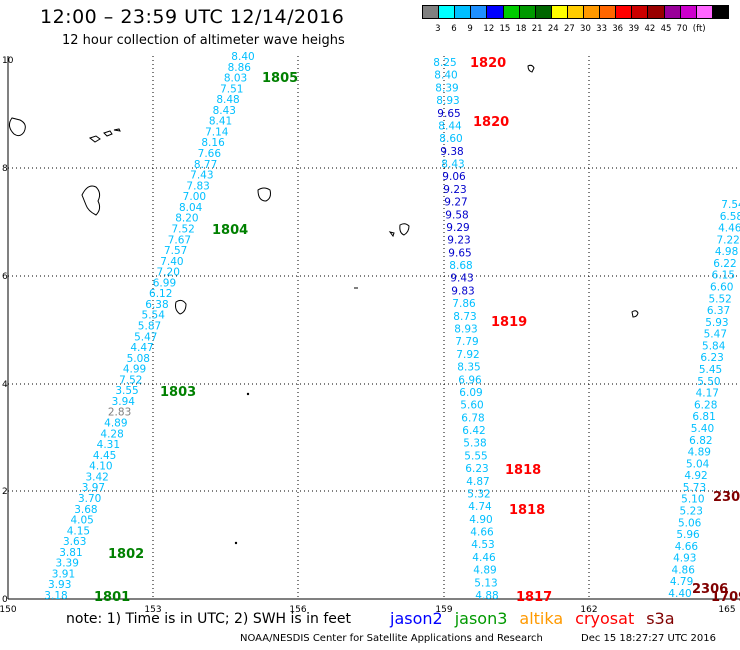 The image size is (740, 650). What do you see at coordinates (5, 277) in the screenshot?
I see `y-tick-label: 6` at bounding box center [5, 277].